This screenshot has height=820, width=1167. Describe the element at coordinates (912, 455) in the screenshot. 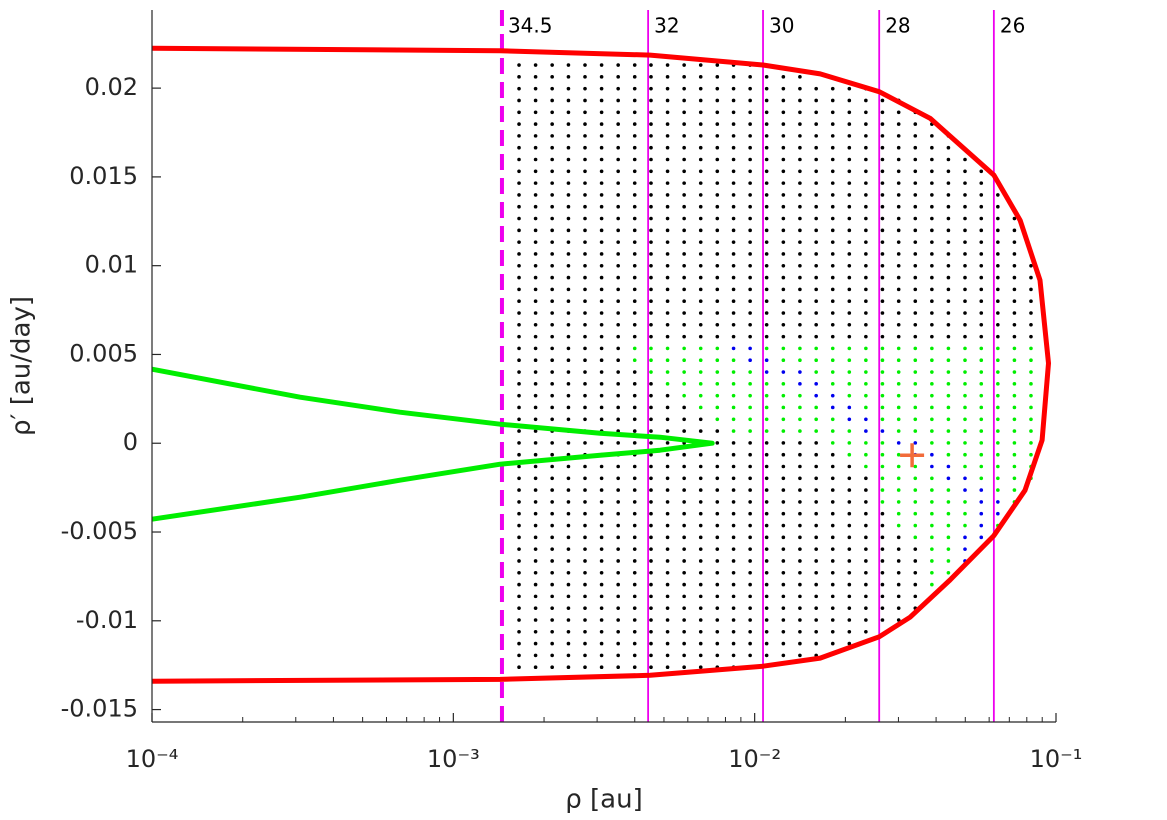

I see `marker-cross` at that location.